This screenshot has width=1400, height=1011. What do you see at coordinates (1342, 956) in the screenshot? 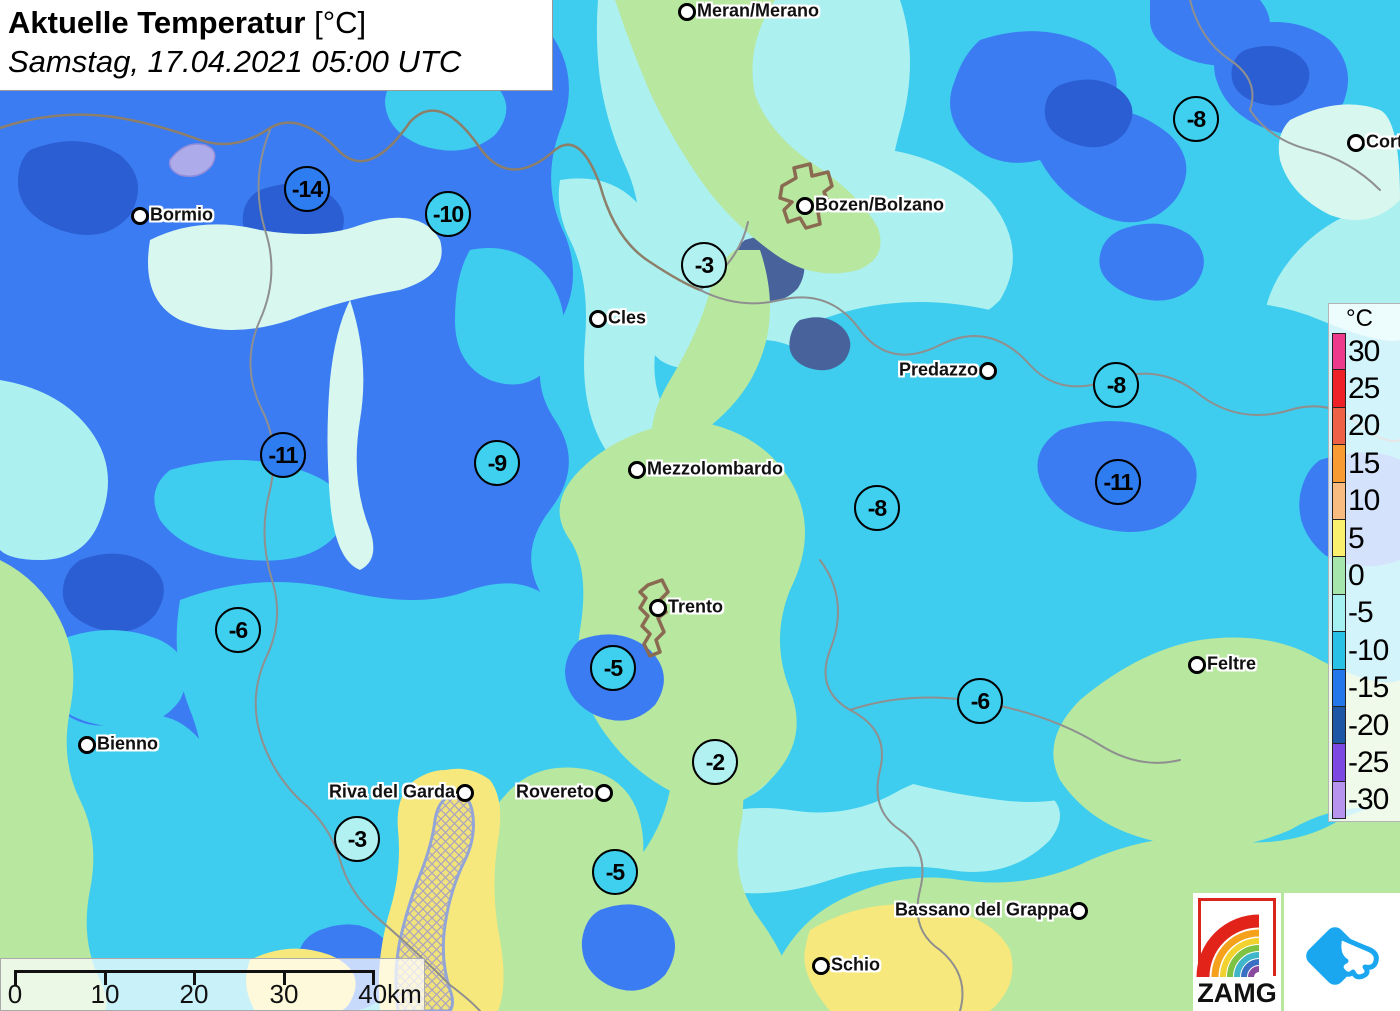
I see `mountain-cloud-icon` at bounding box center [1342, 956].